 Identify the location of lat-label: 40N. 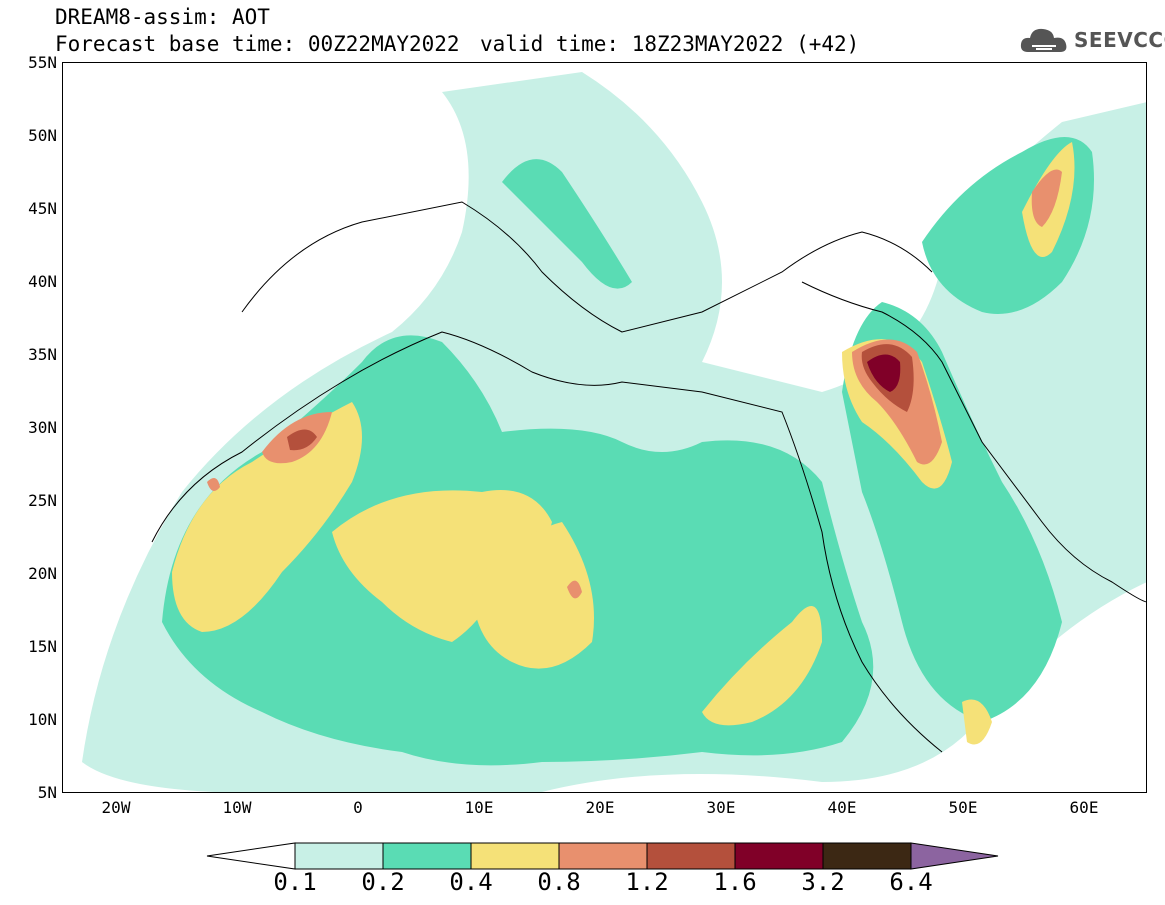
(42, 281).